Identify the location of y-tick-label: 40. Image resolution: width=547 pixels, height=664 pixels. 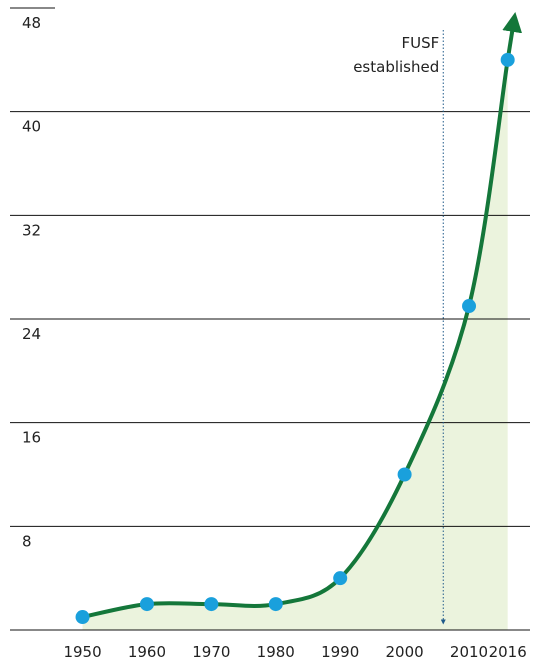
(31, 127).